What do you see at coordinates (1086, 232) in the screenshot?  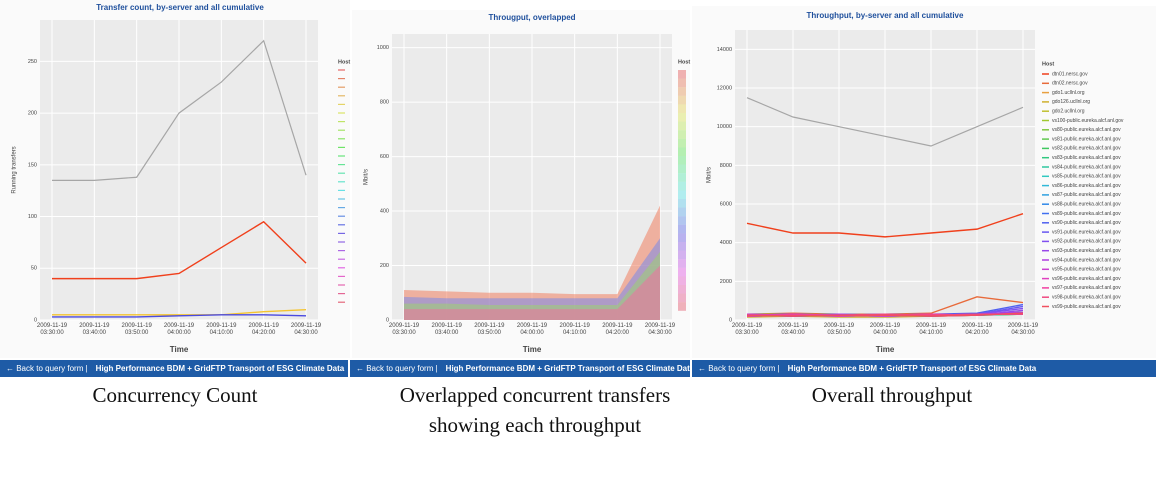 I see `legend-label: vs91-public.eureka.alcf.anl.gov` at bounding box center [1086, 232].